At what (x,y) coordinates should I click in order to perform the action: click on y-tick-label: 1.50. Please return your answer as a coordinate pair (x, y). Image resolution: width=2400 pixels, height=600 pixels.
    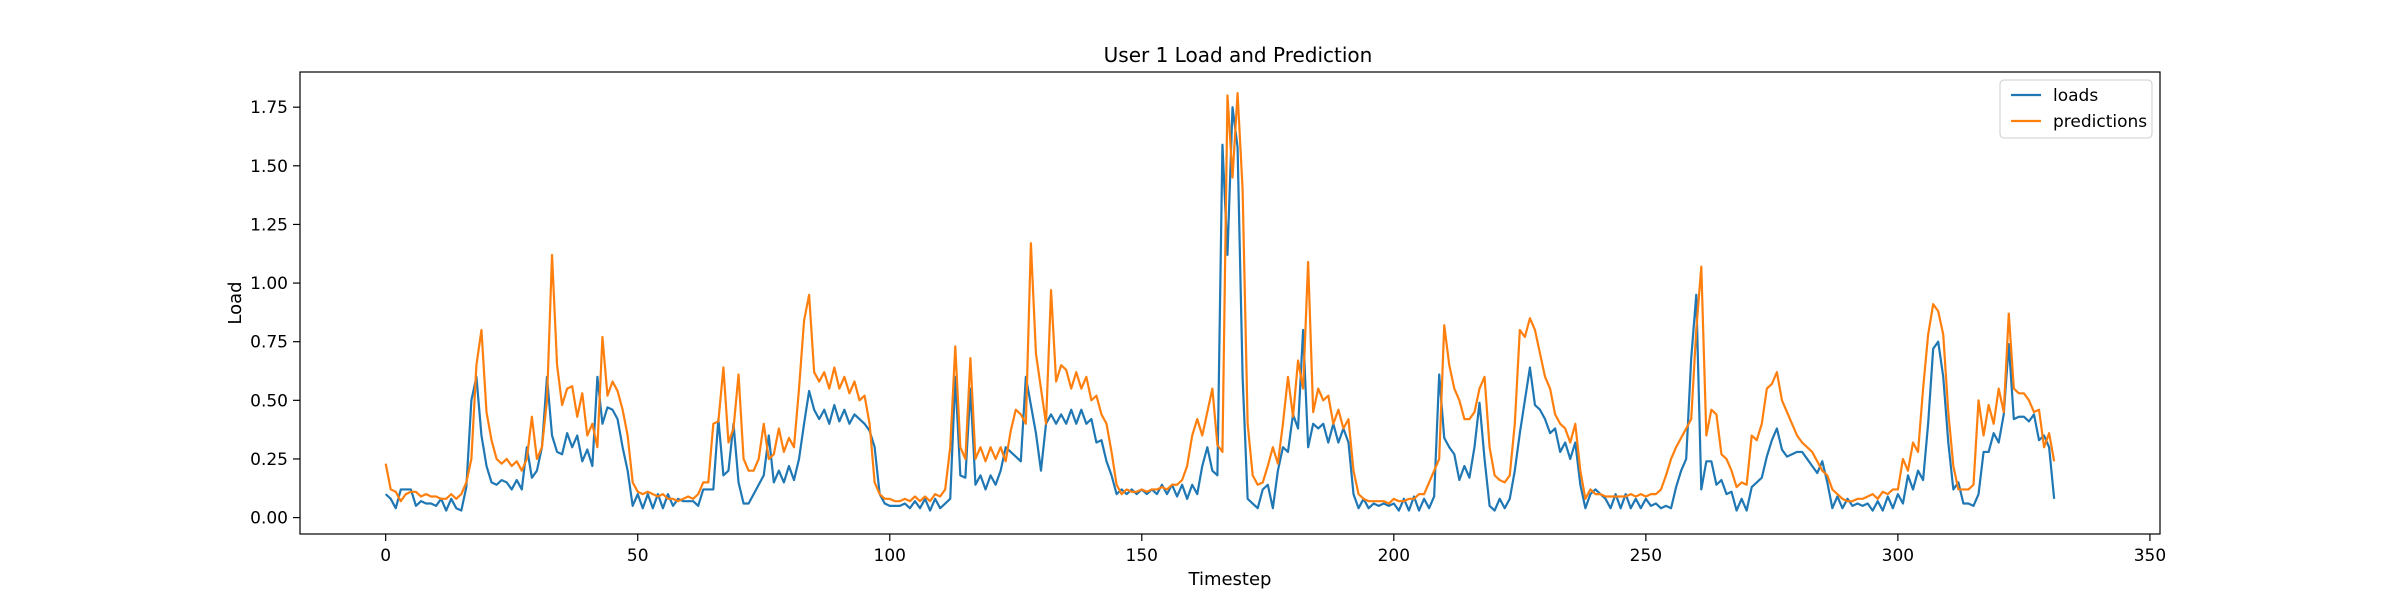
    Looking at the image, I should click on (269, 167).